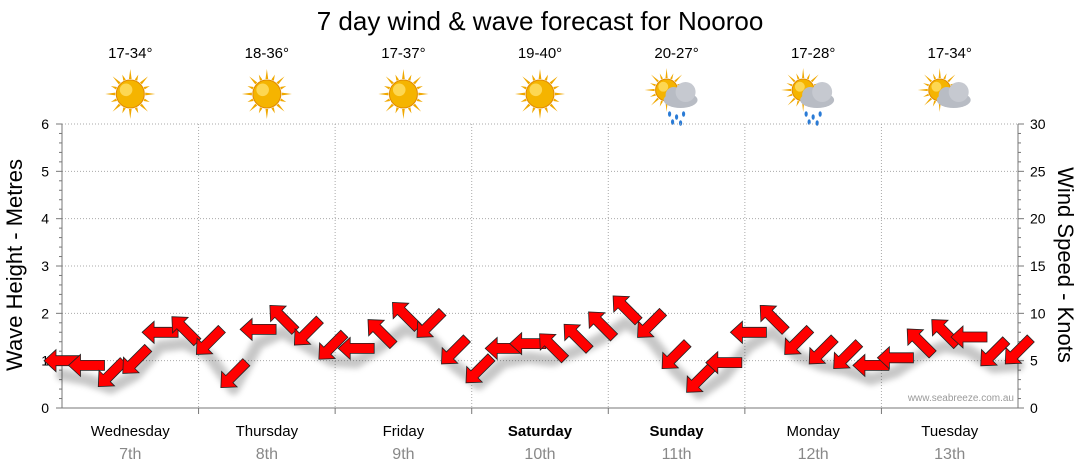  What do you see at coordinates (45, 408) in the screenshot?
I see `left-tick-label: 0` at bounding box center [45, 408].